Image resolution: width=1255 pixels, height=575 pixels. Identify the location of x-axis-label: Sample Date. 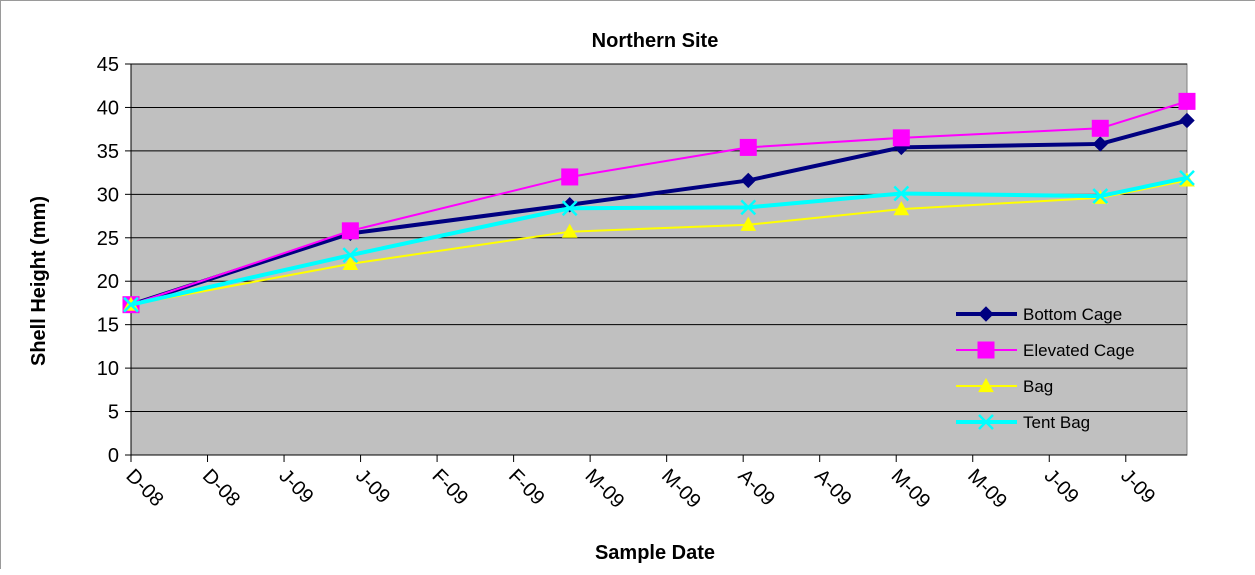
(655, 553).